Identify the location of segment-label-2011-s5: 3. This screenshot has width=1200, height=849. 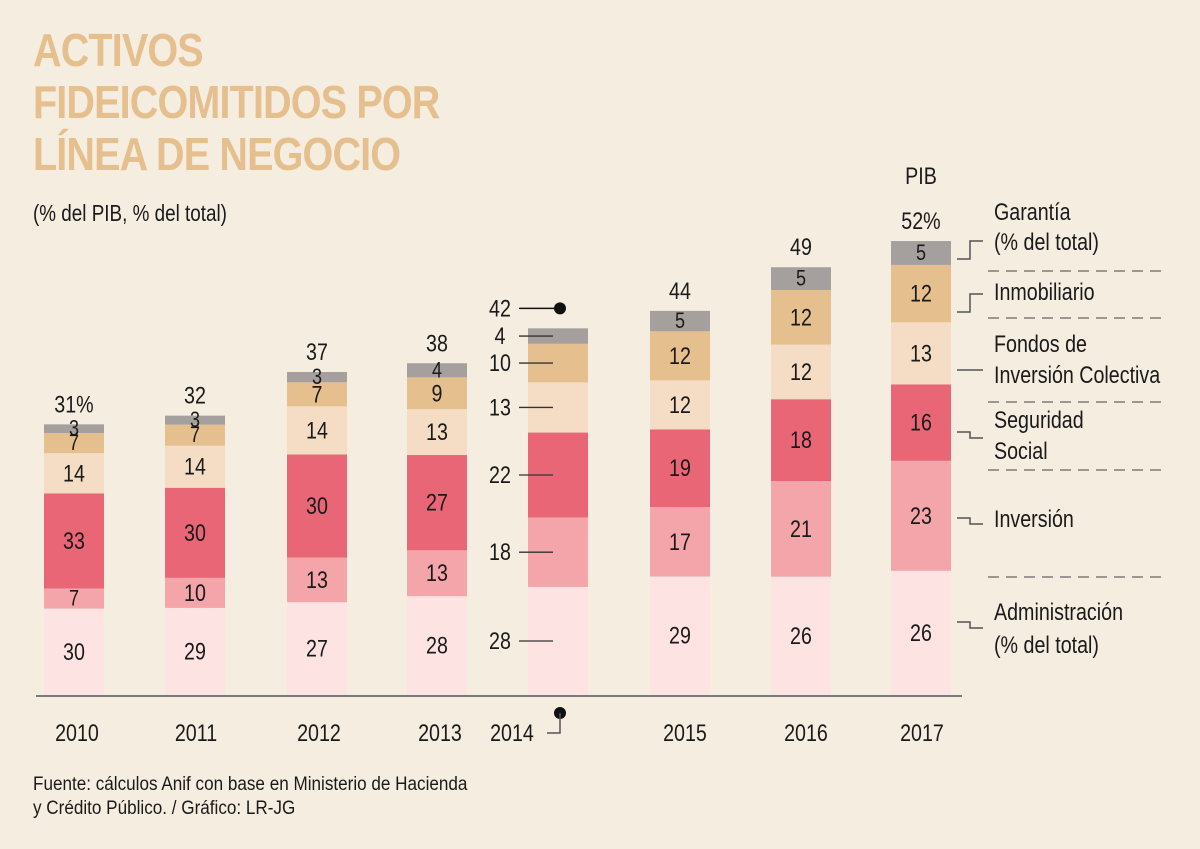
(195, 421).